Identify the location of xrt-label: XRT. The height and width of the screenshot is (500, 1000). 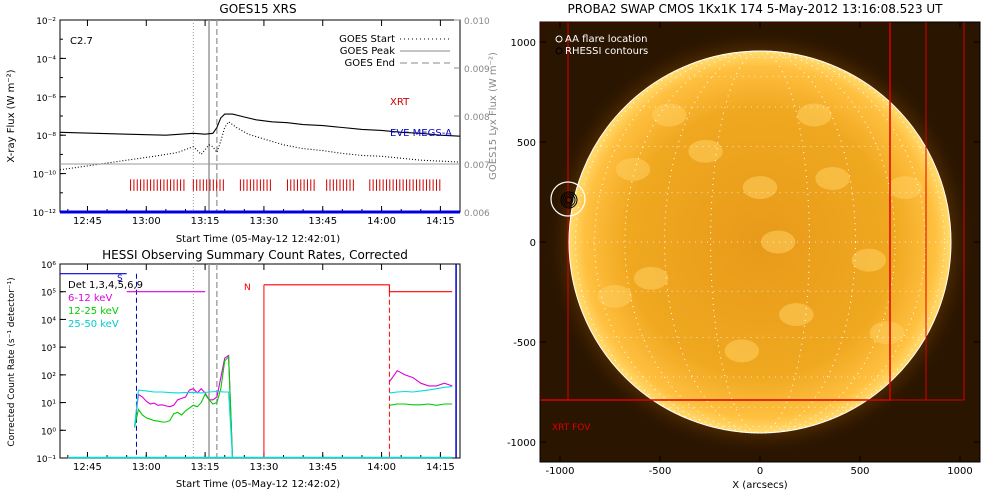
(400, 102).